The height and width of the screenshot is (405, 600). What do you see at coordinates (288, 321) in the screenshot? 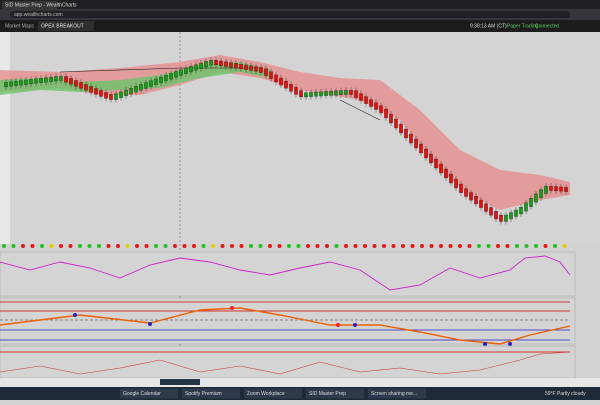
I see `momentum-pane` at bounding box center [288, 321].